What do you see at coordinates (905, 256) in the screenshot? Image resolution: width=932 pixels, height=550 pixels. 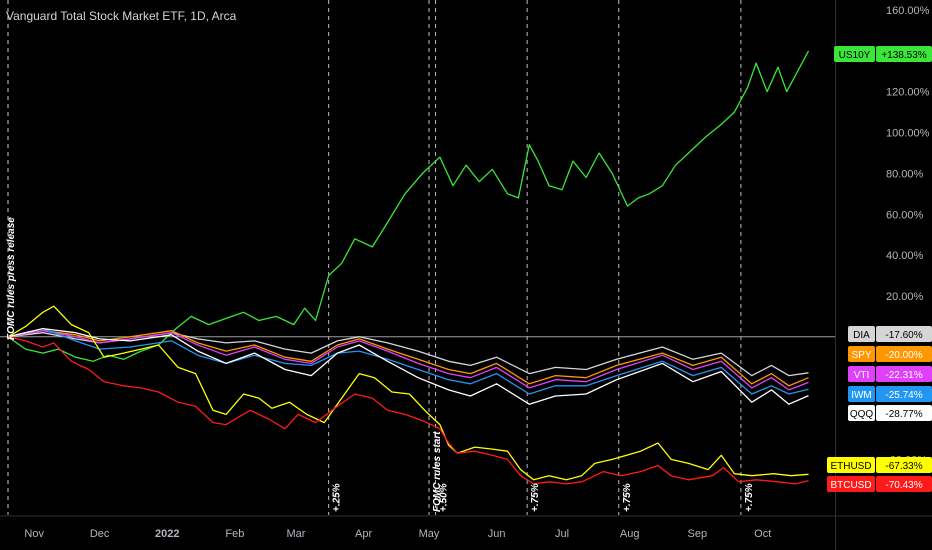 I see `y-tick-label: 40.00%` at bounding box center [905, 256].